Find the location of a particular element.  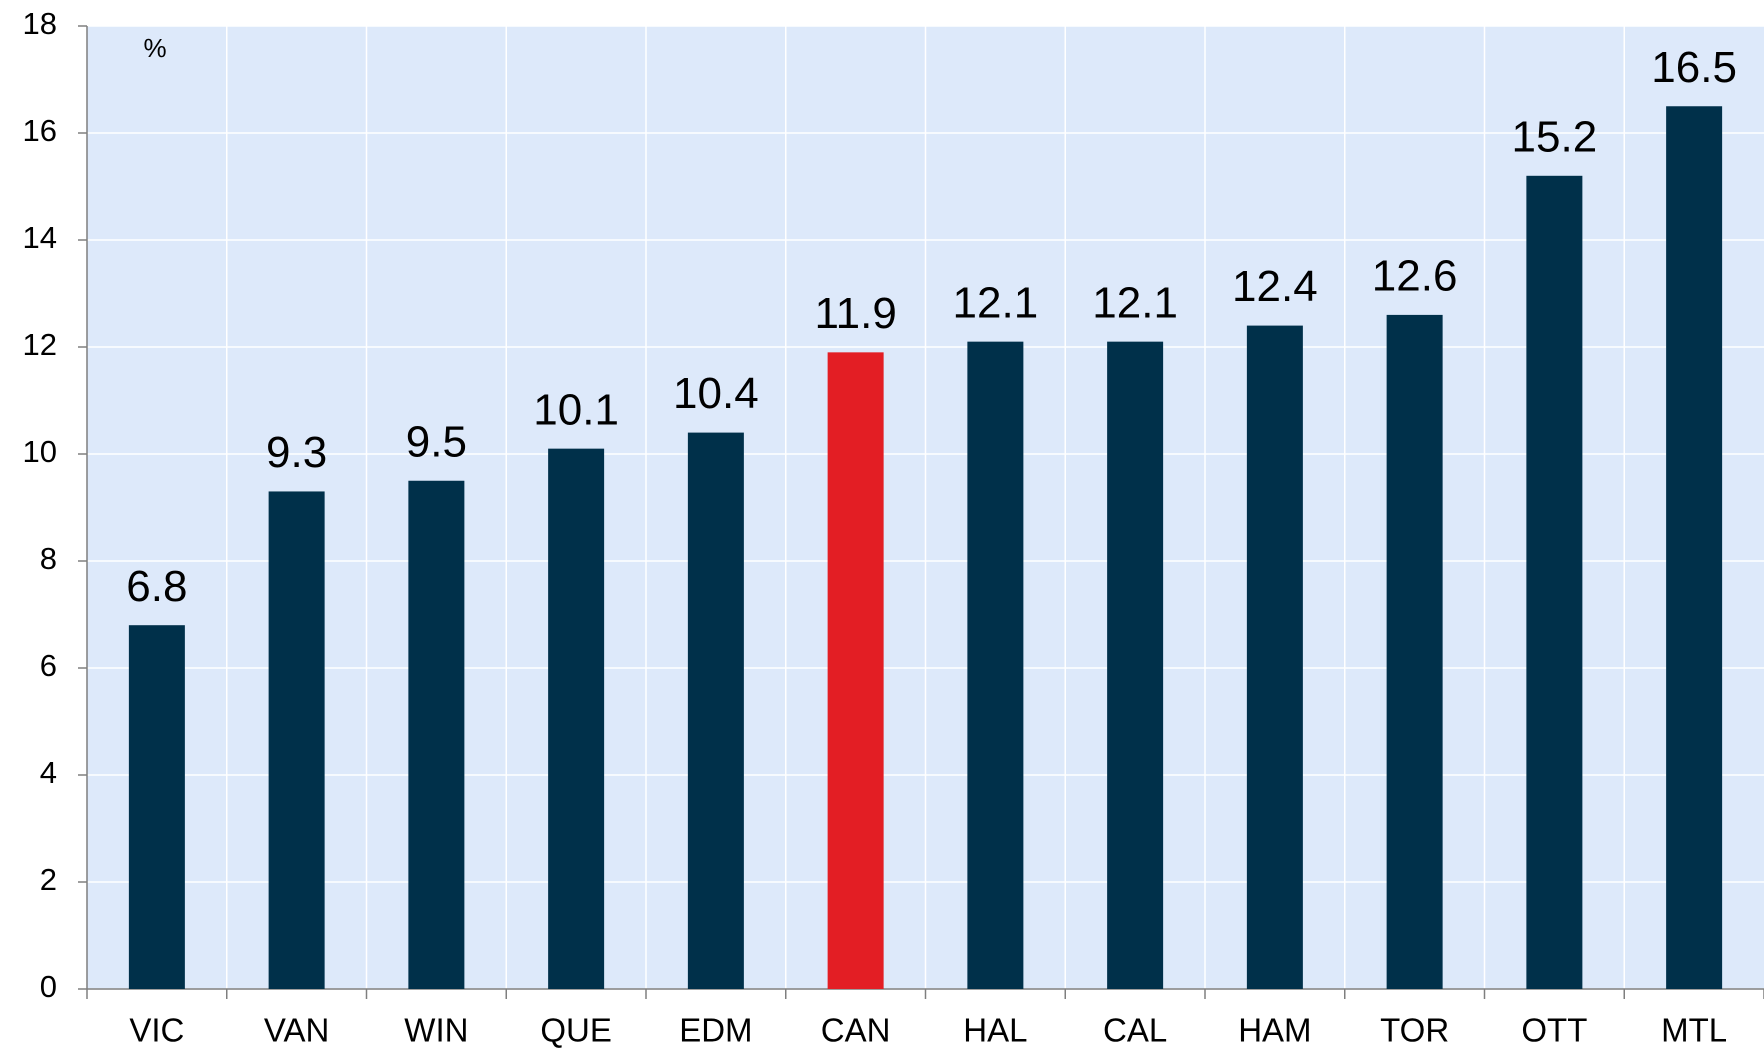

value-label: 16.5 is located at coordinates (1694, 67).